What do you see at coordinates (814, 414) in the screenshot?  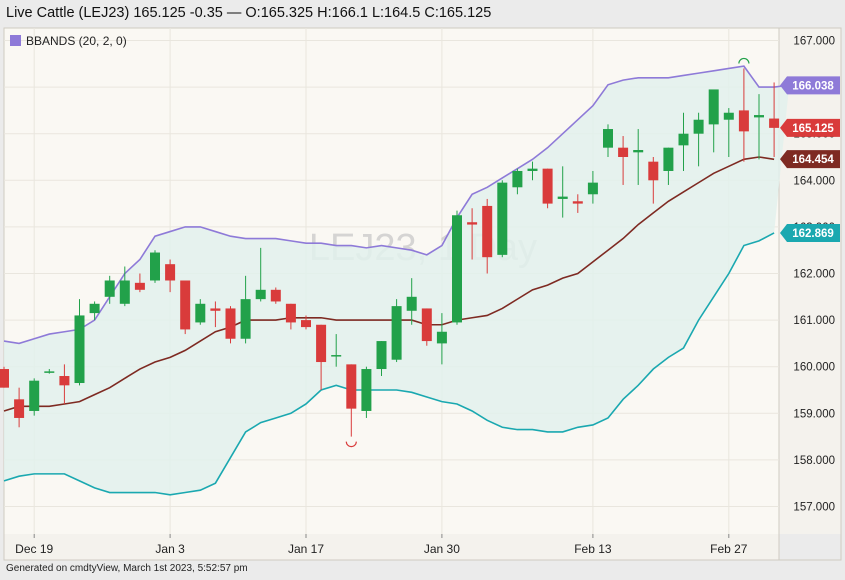 I see `price-tick-label: 159.000` at bounding box center [814, 414].